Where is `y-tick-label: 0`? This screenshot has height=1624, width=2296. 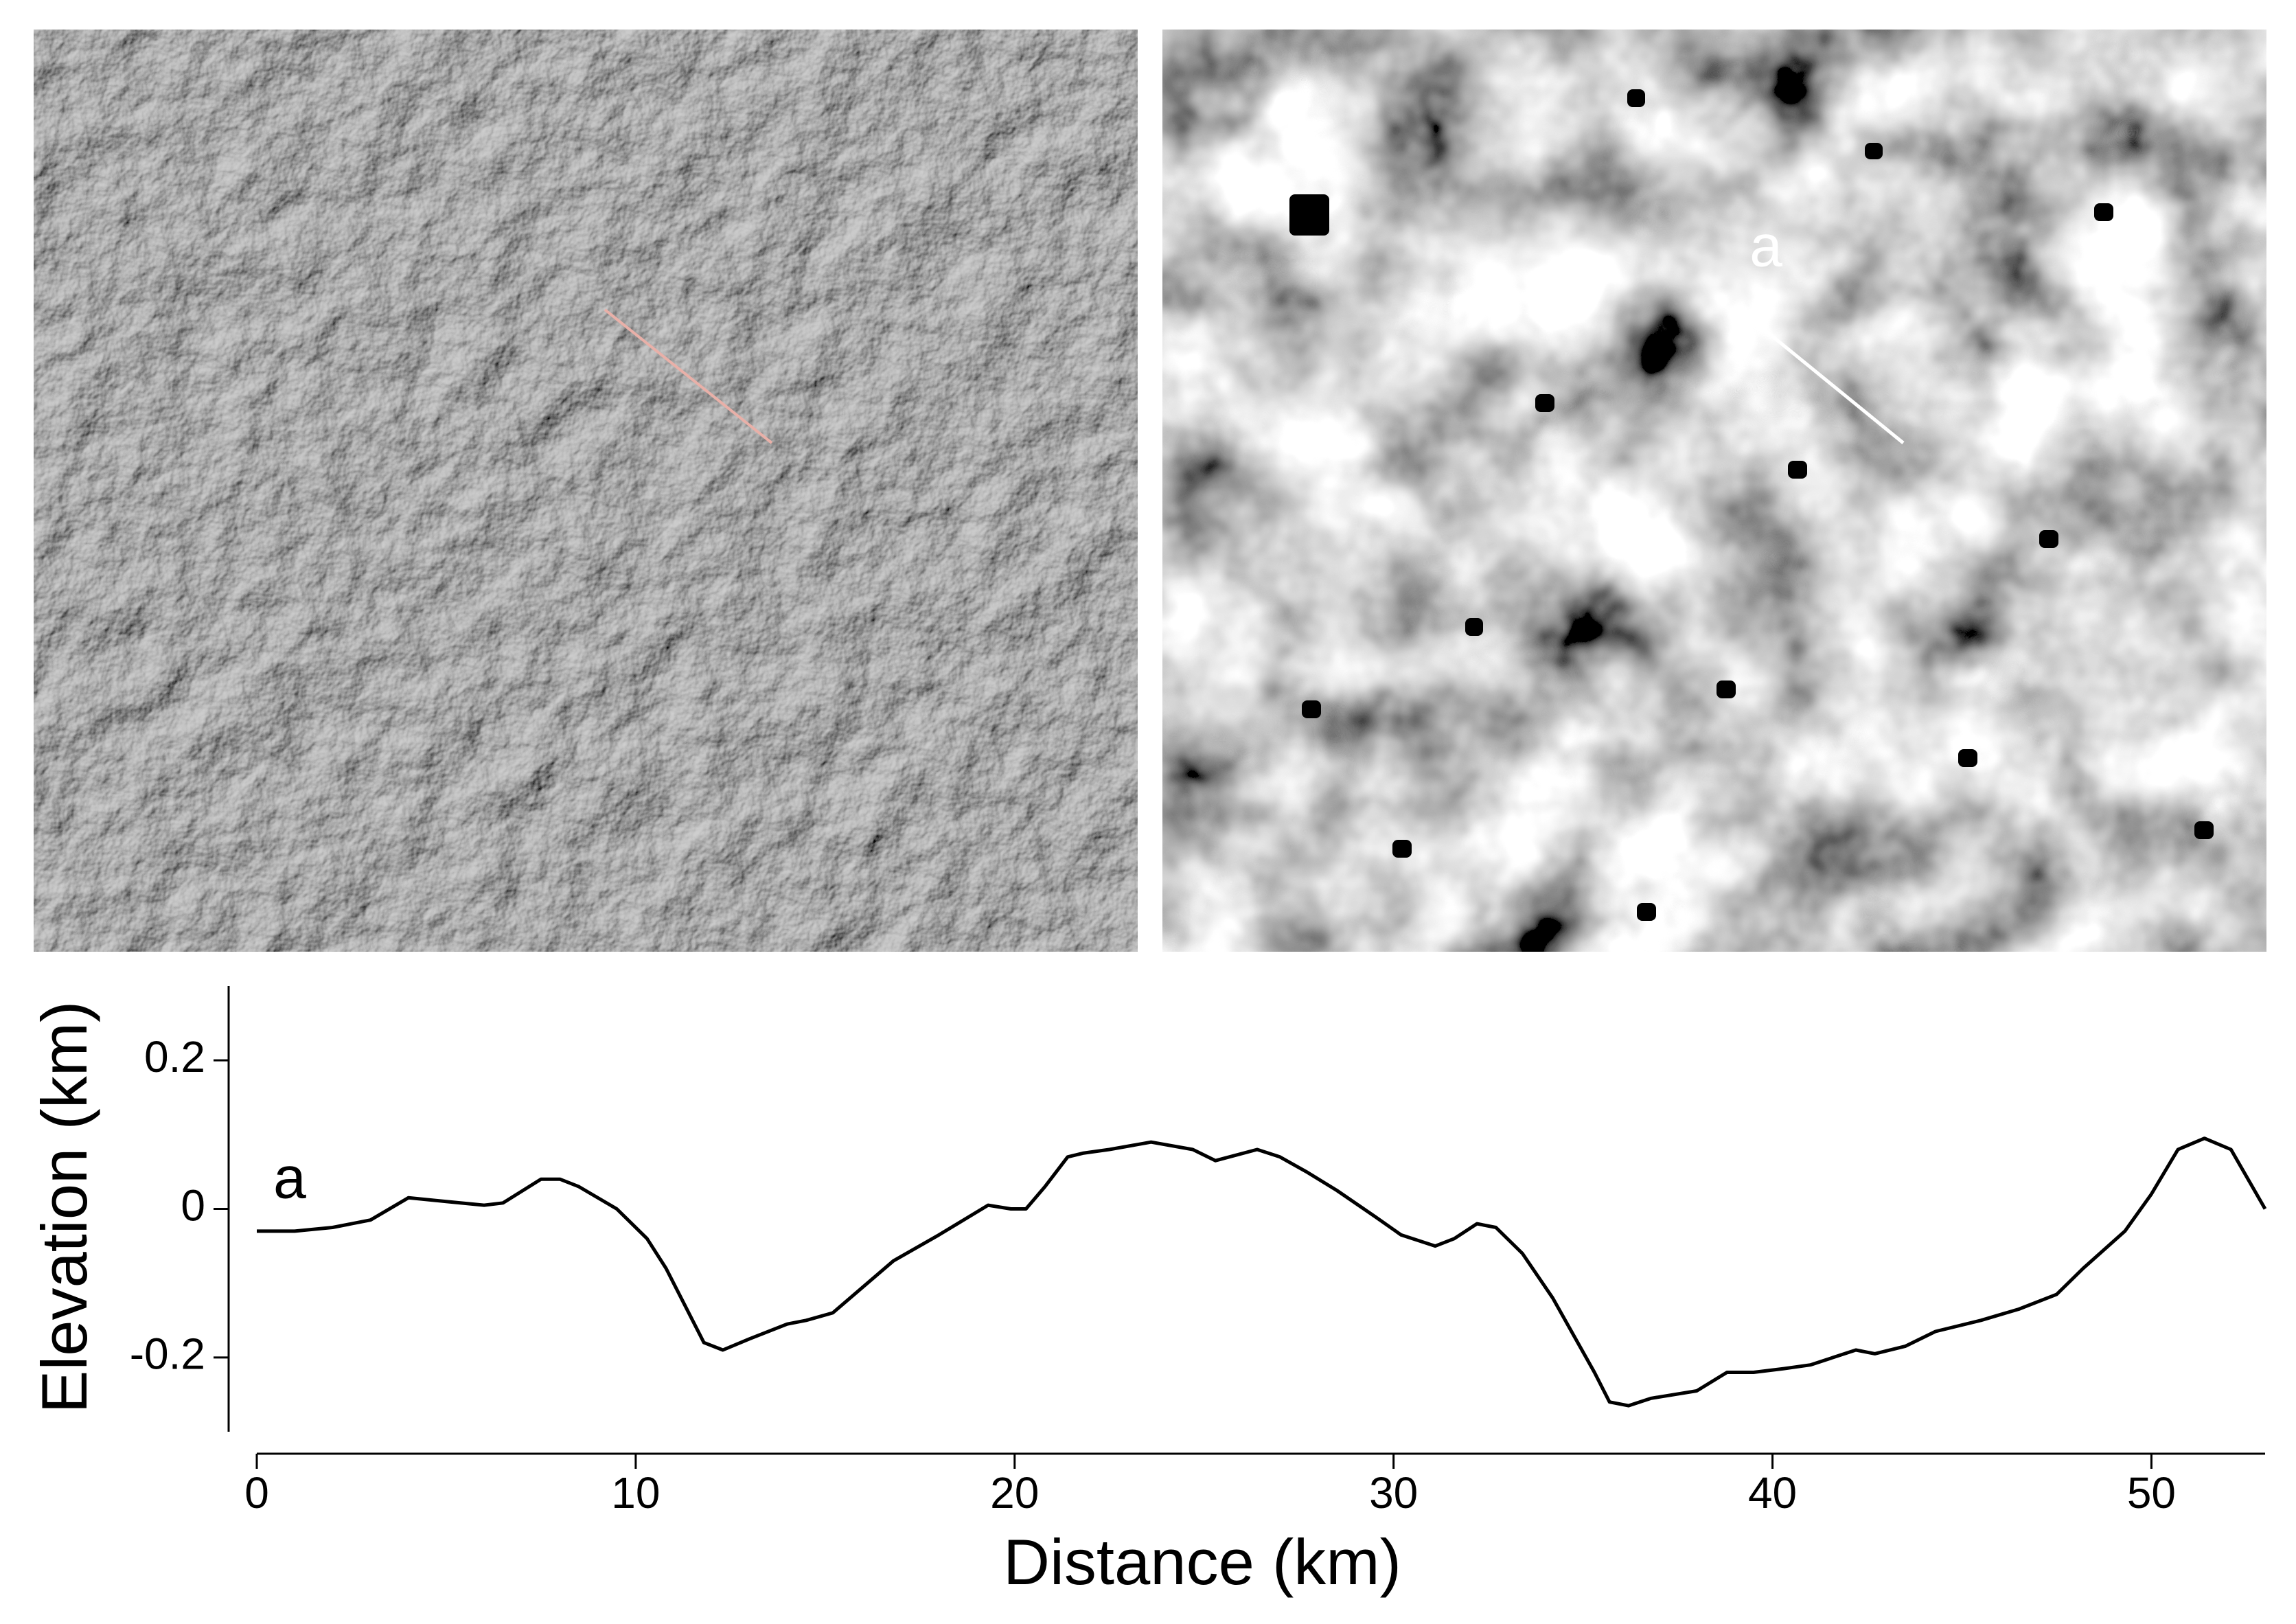 y-tick-label: 0 is located at coordinates (193, 1205).